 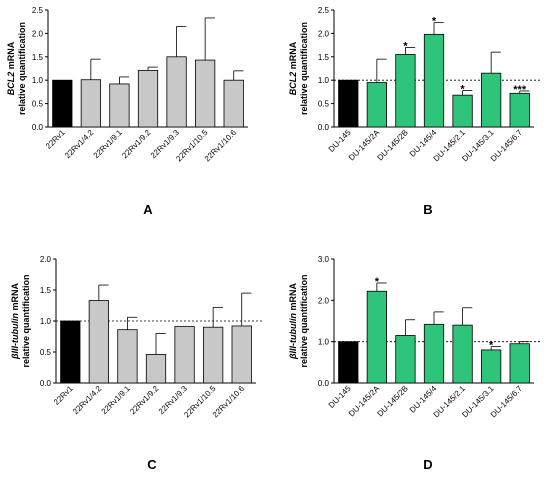 I want to click on panel-letter: C, so click(x=152, y=464).